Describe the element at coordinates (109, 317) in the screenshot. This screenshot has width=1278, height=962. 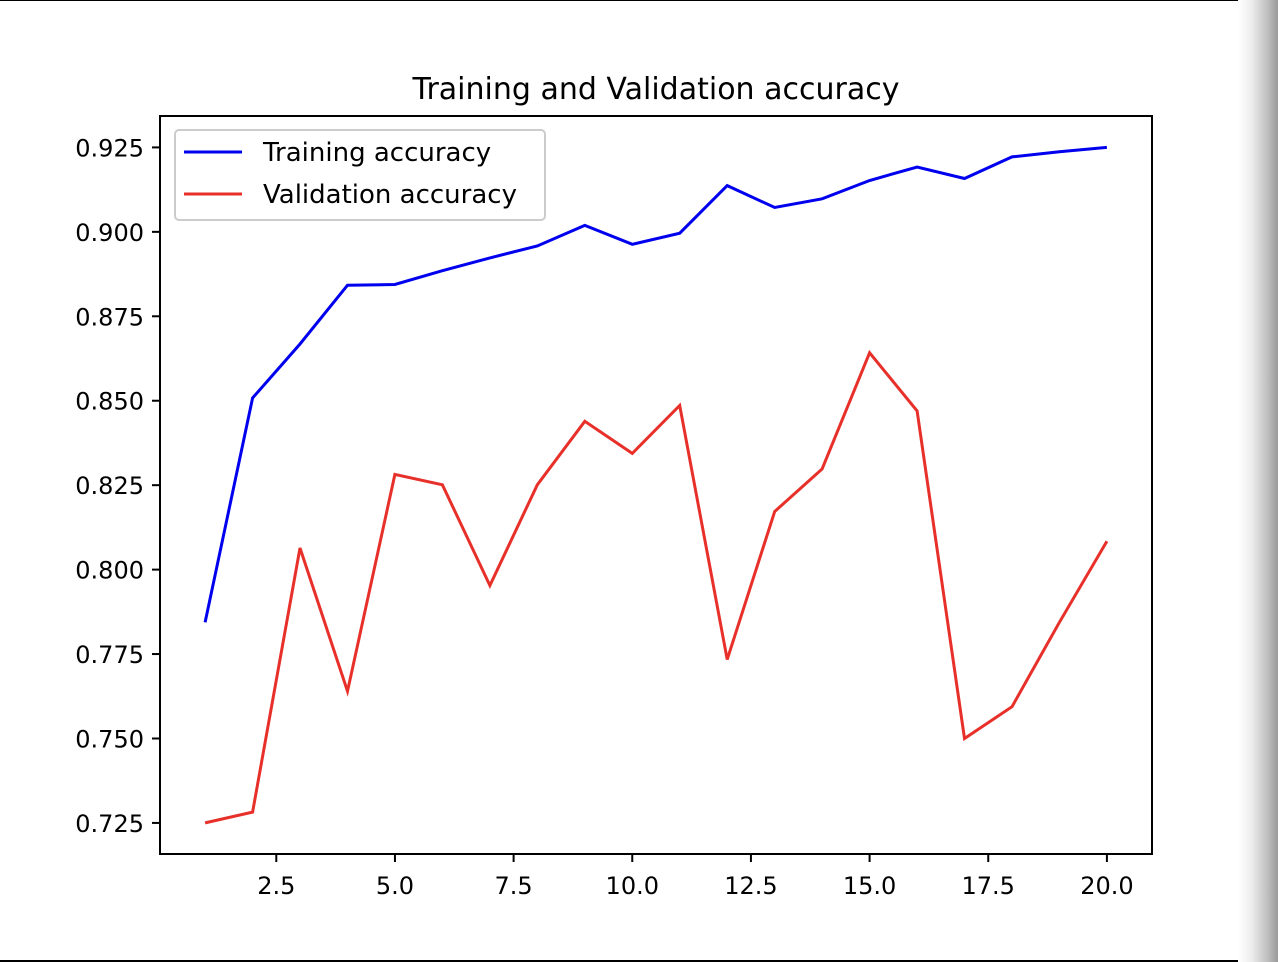
I see `y-tick-label: 0.875` at that location.